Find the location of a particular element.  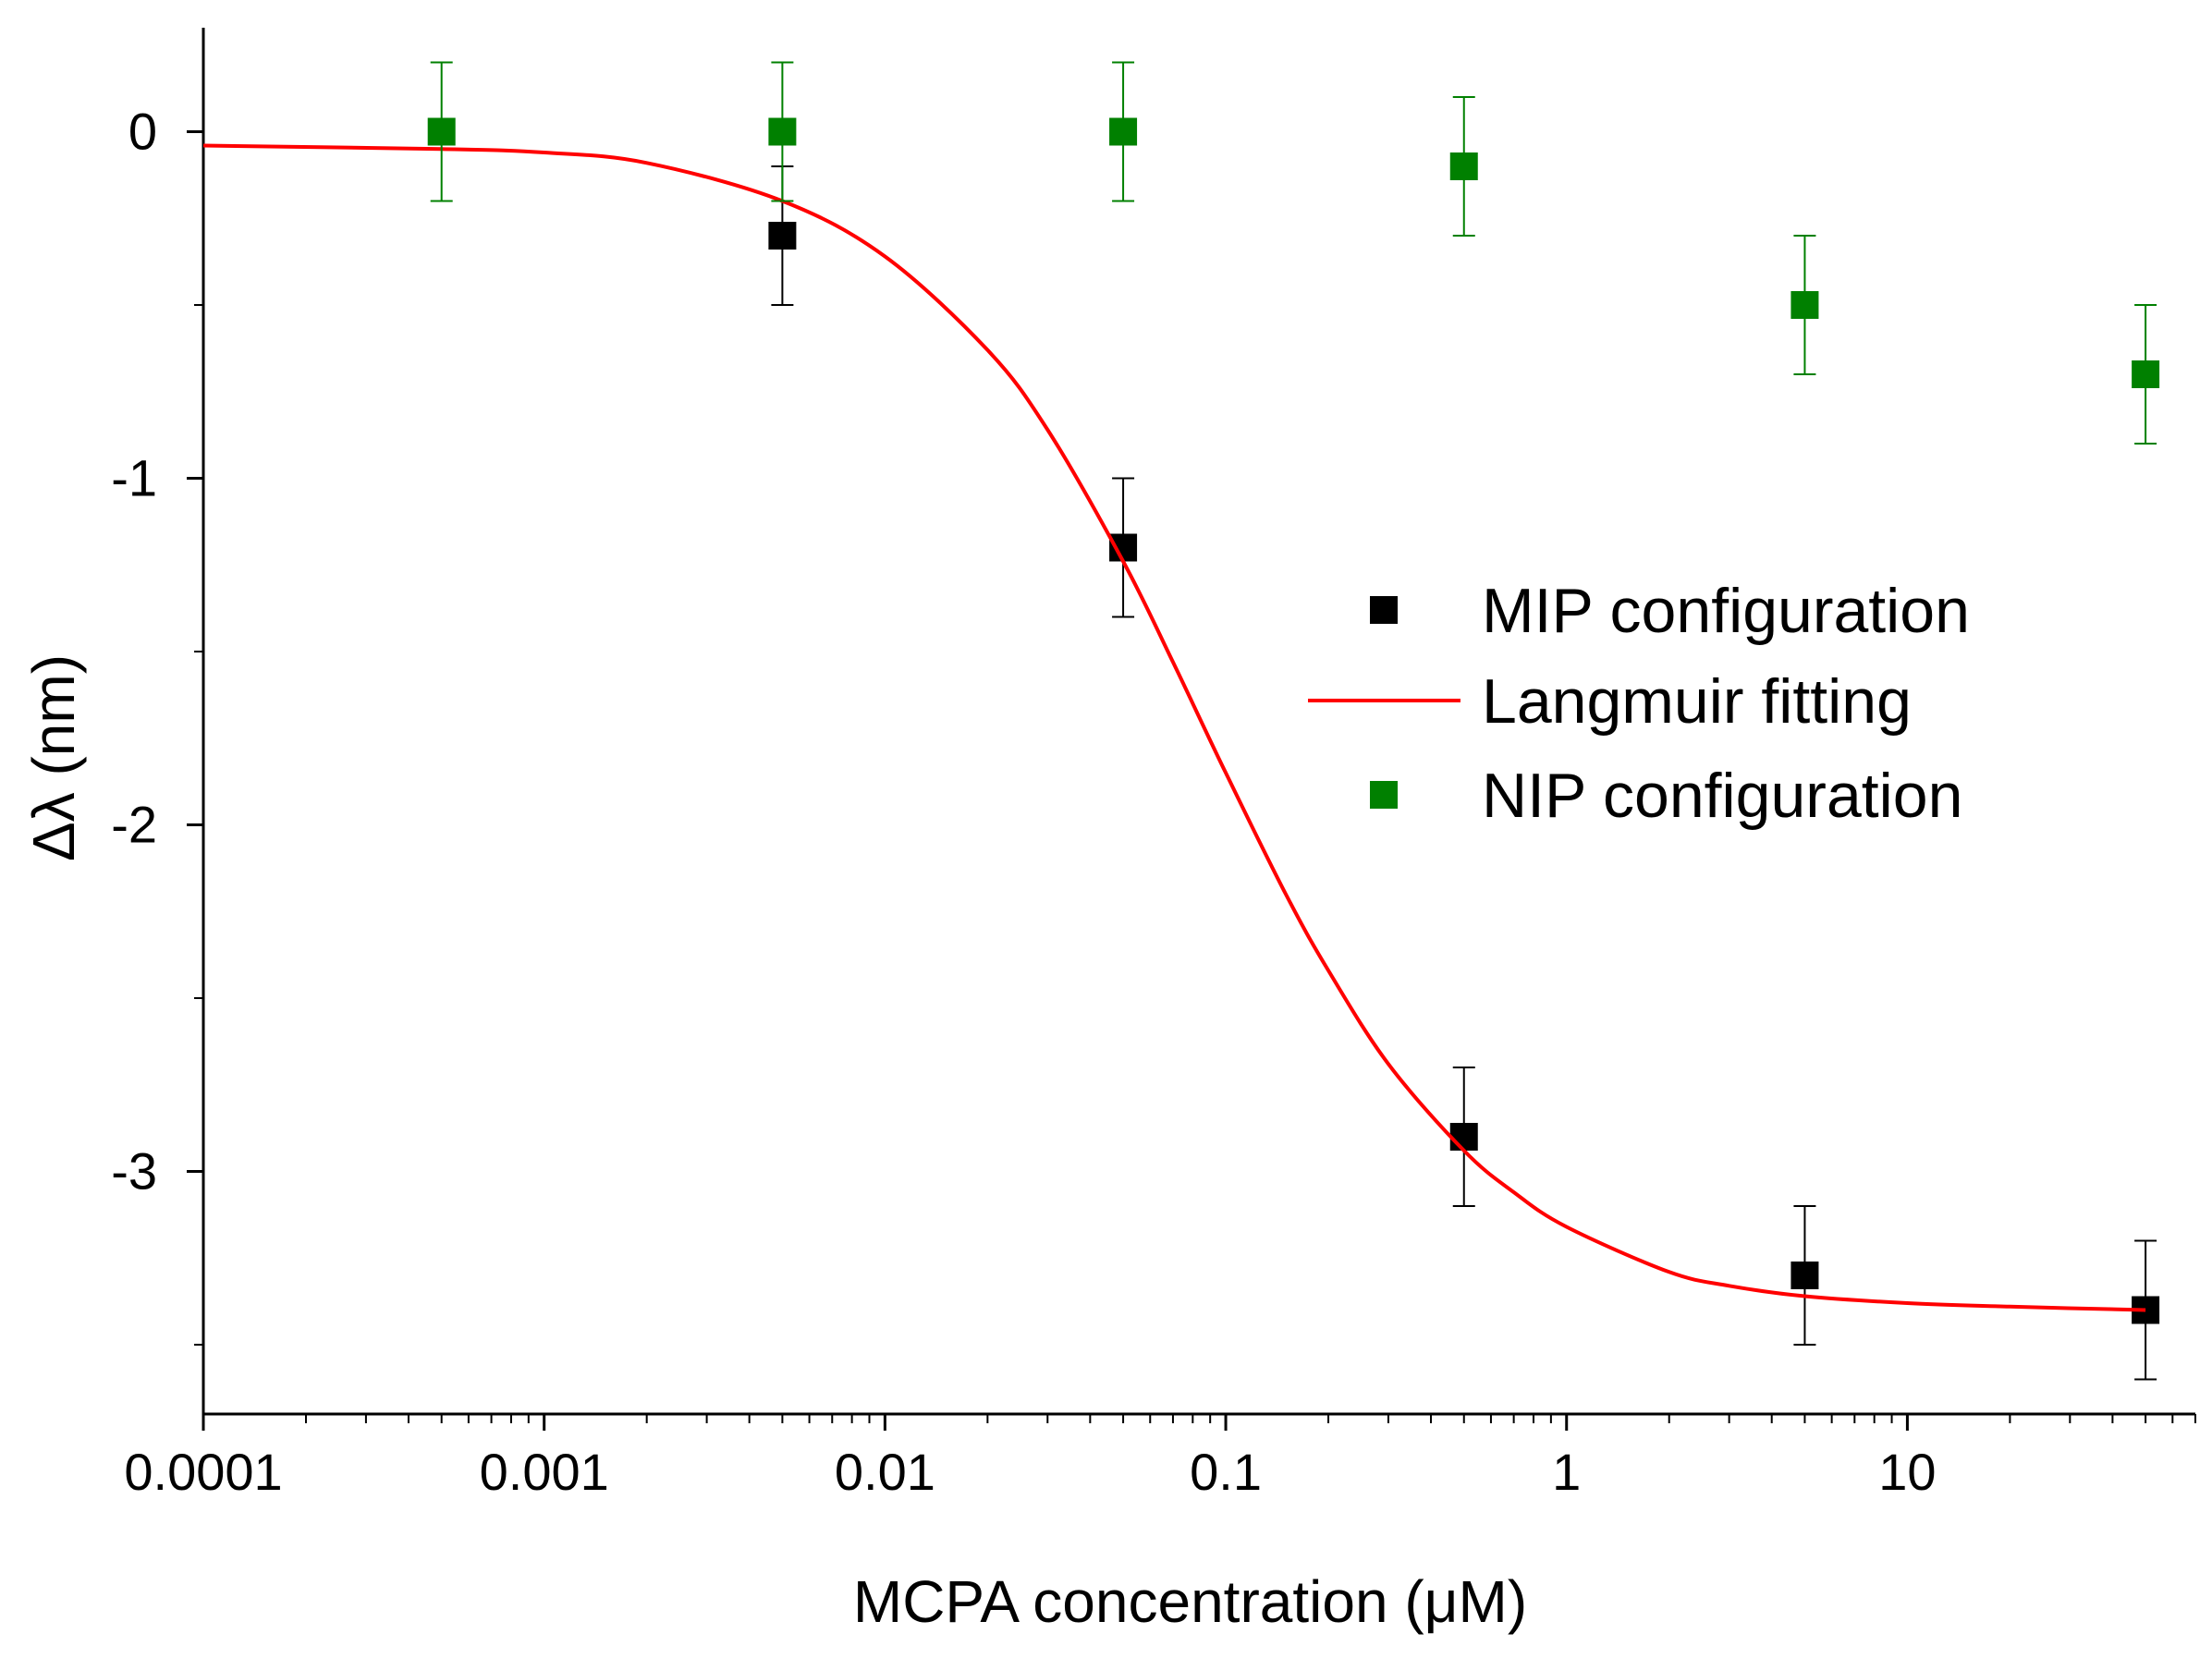

x-tick-label: 0.0001 is located at coordinates (203, 1472).